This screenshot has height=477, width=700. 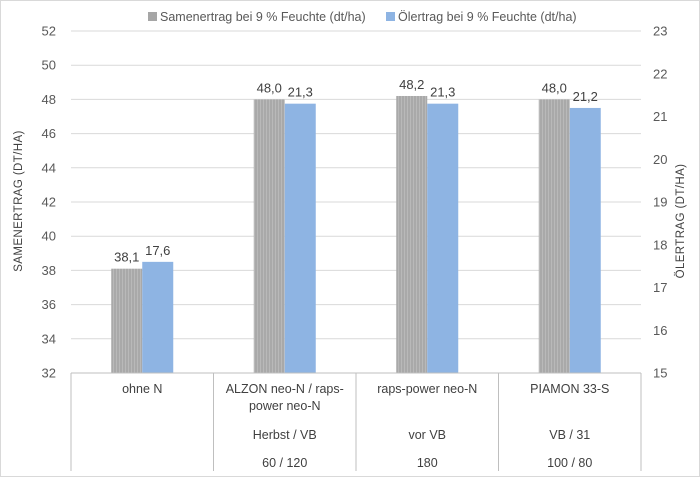 What do you see at coordinates (390, 16) in the screenshot?
I see `legend-swatch-oil-yield` at bounding box center [390, 16].